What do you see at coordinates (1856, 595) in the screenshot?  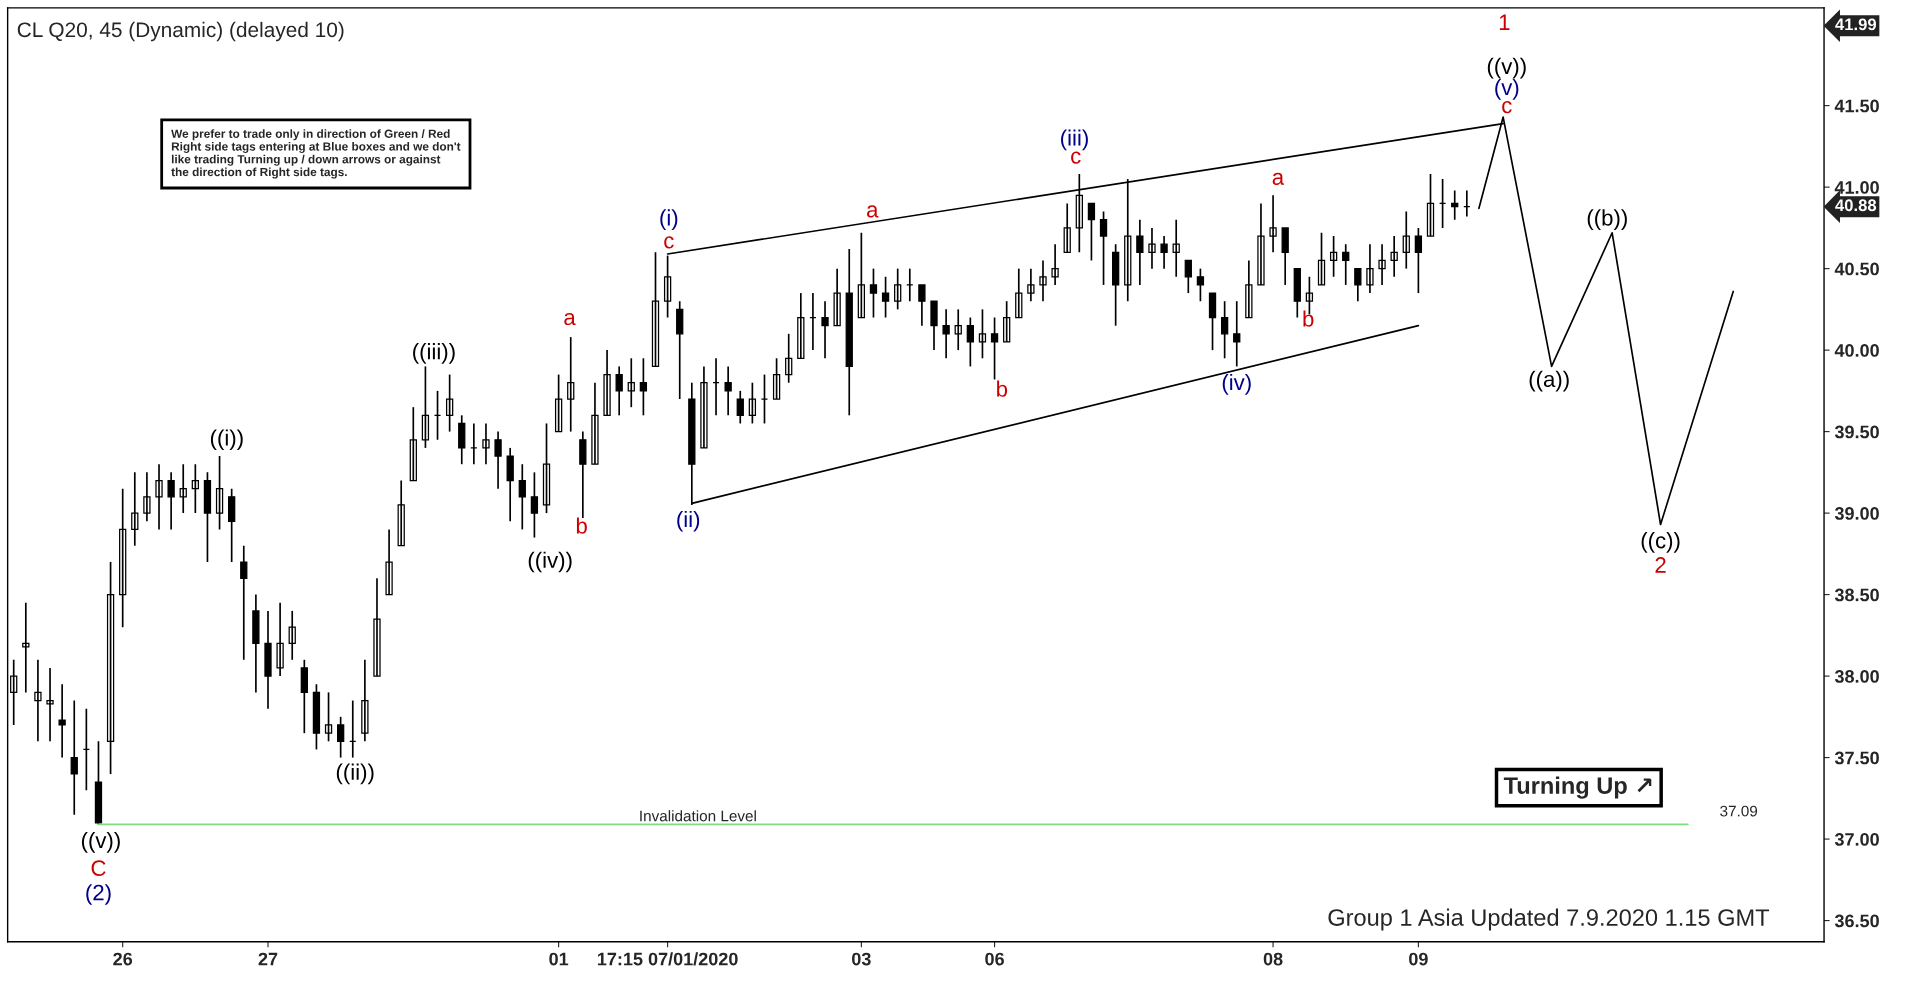 I see `y-tick-label: 38.50` at bounding box center [1856, 595].